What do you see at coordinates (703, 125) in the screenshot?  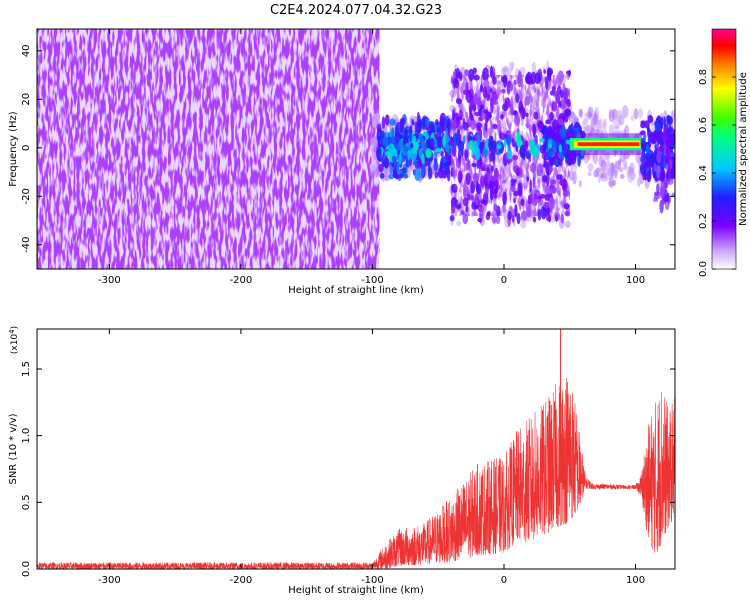 I see `colorbar-tick-label: 0.6` at bounding box center [703, 125].